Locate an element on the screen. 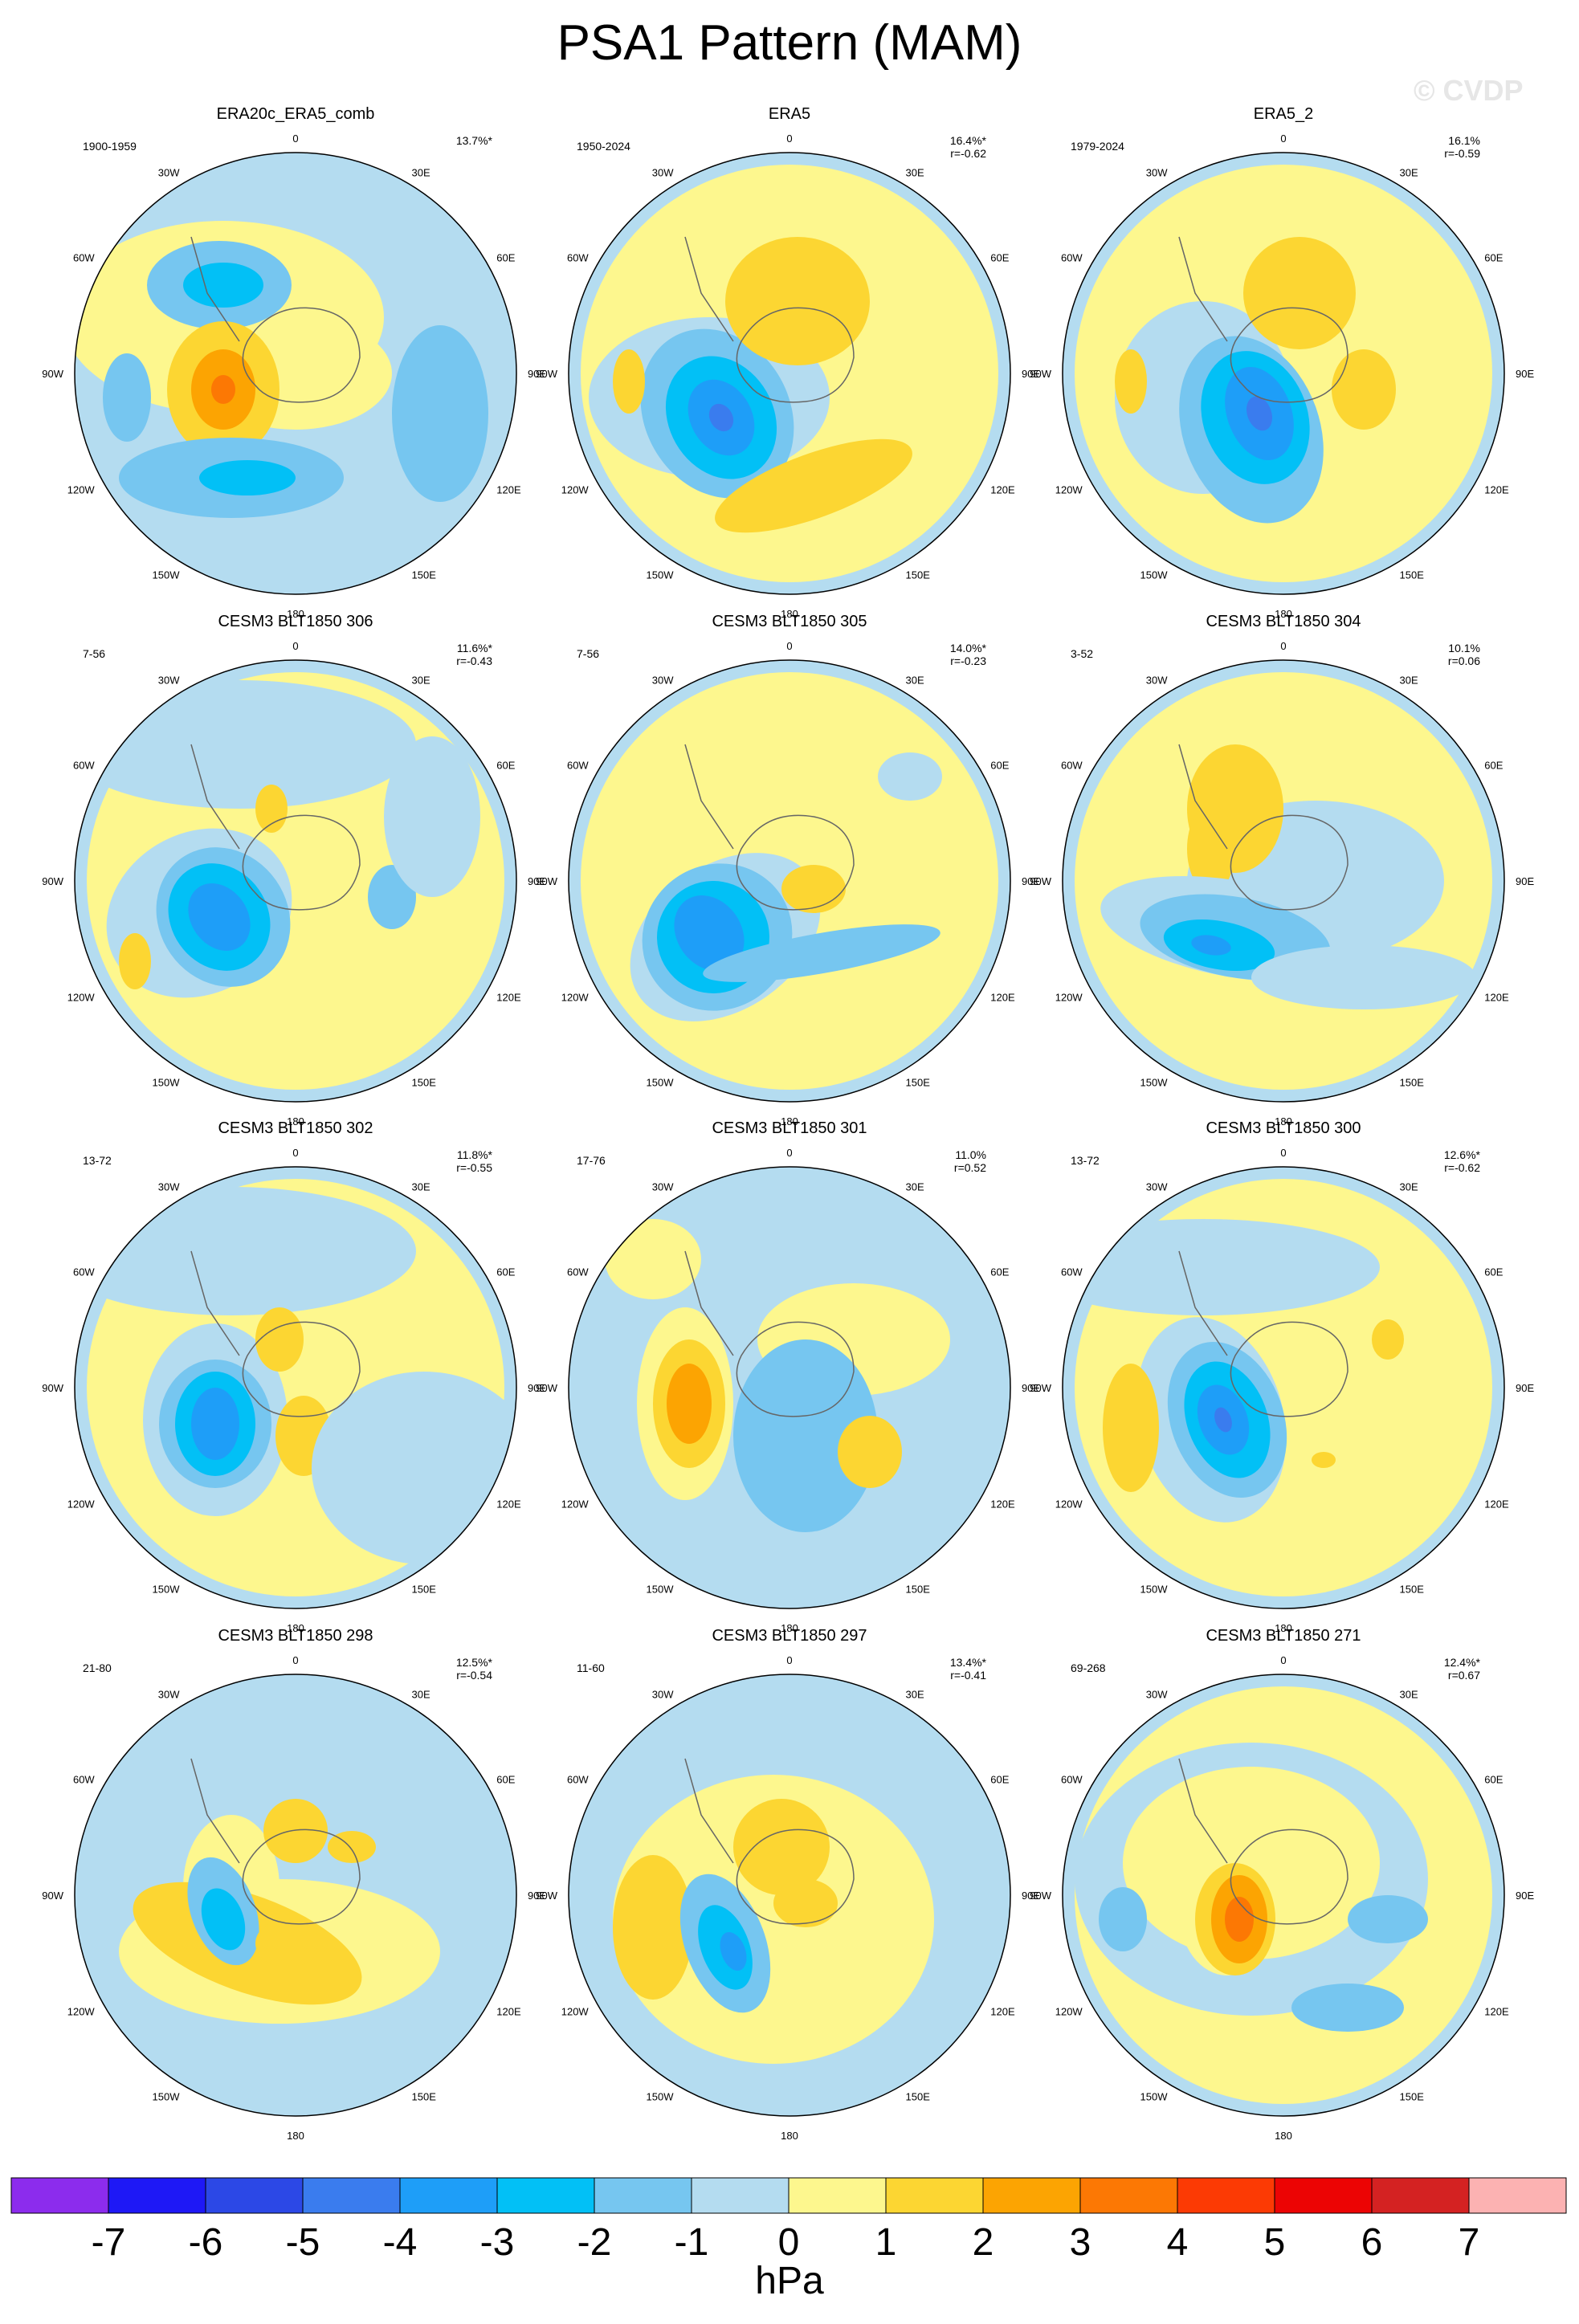  panel-title: CESM3 BLT1850 297 is located at coordinates (789, 1636).